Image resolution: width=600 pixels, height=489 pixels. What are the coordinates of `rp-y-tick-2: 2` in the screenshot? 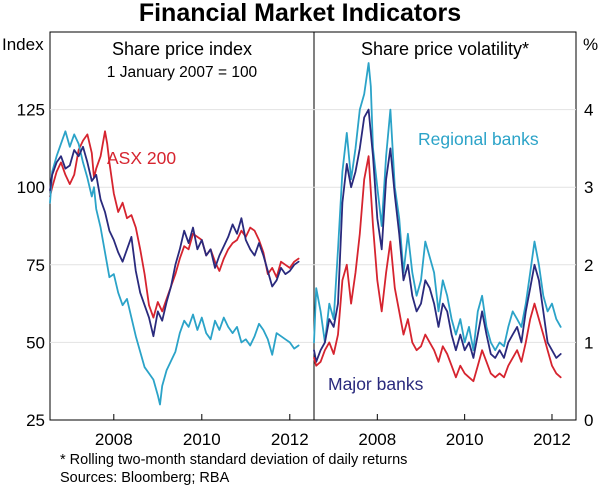 It's located at (588, 265).